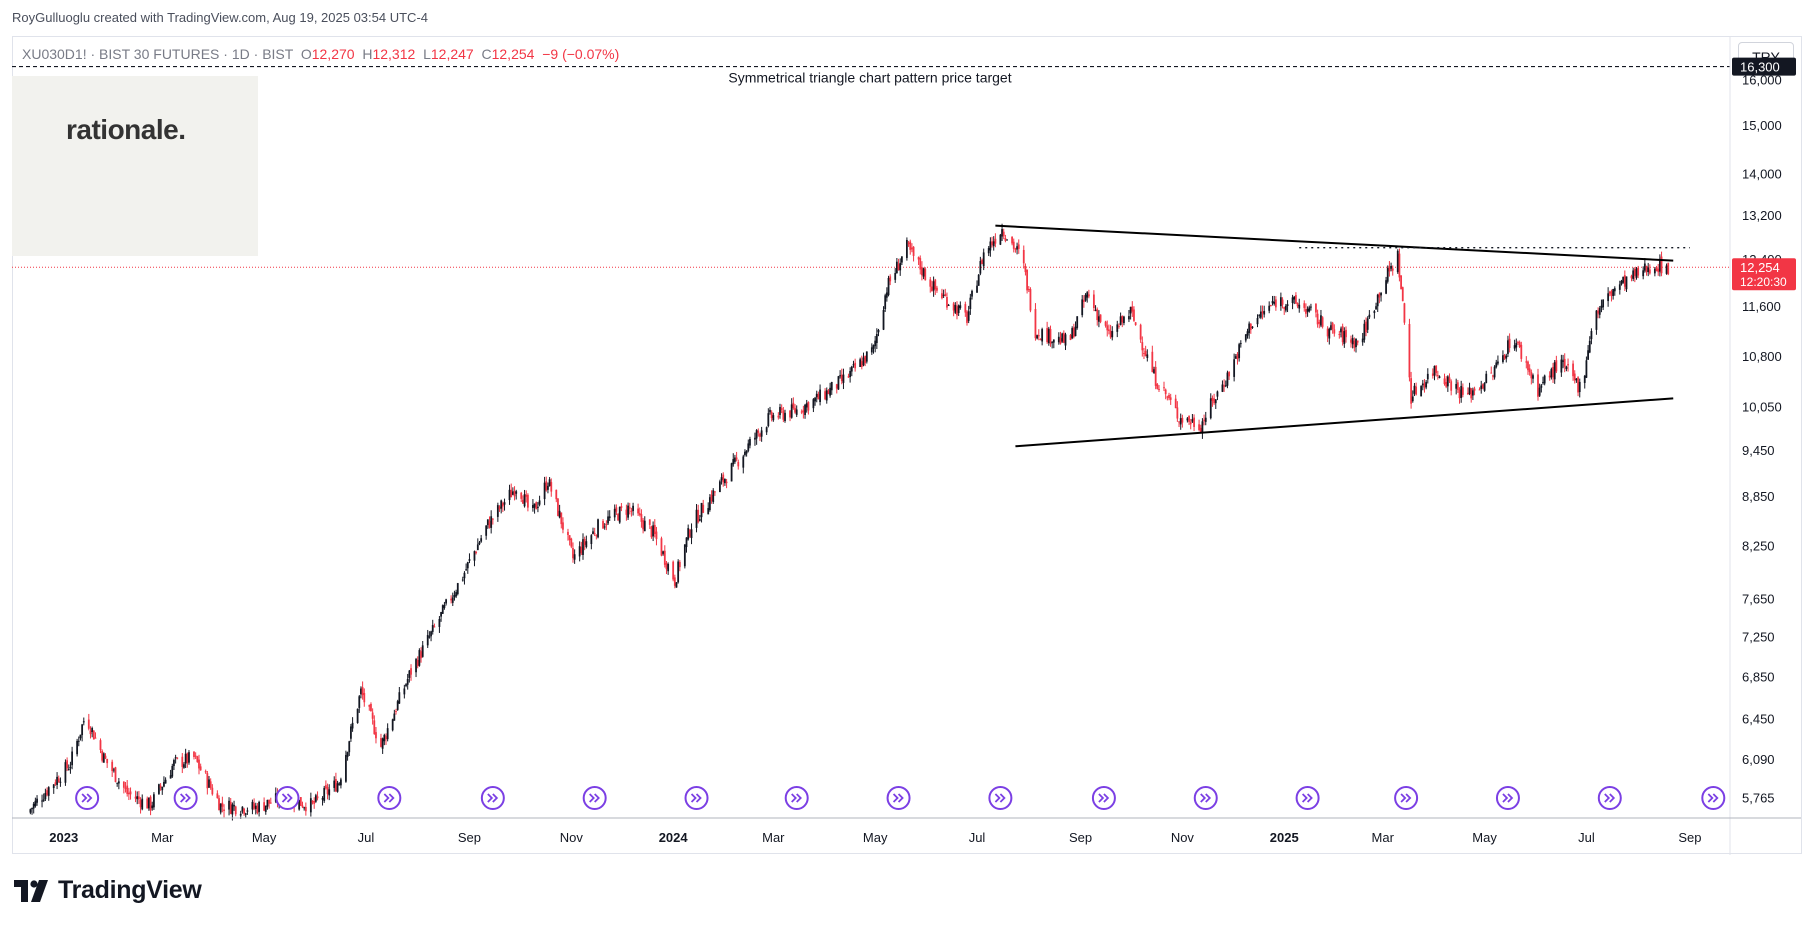 This screenshot has height=928, width=1814. I want to click on low-label: L, so click(427, 54).